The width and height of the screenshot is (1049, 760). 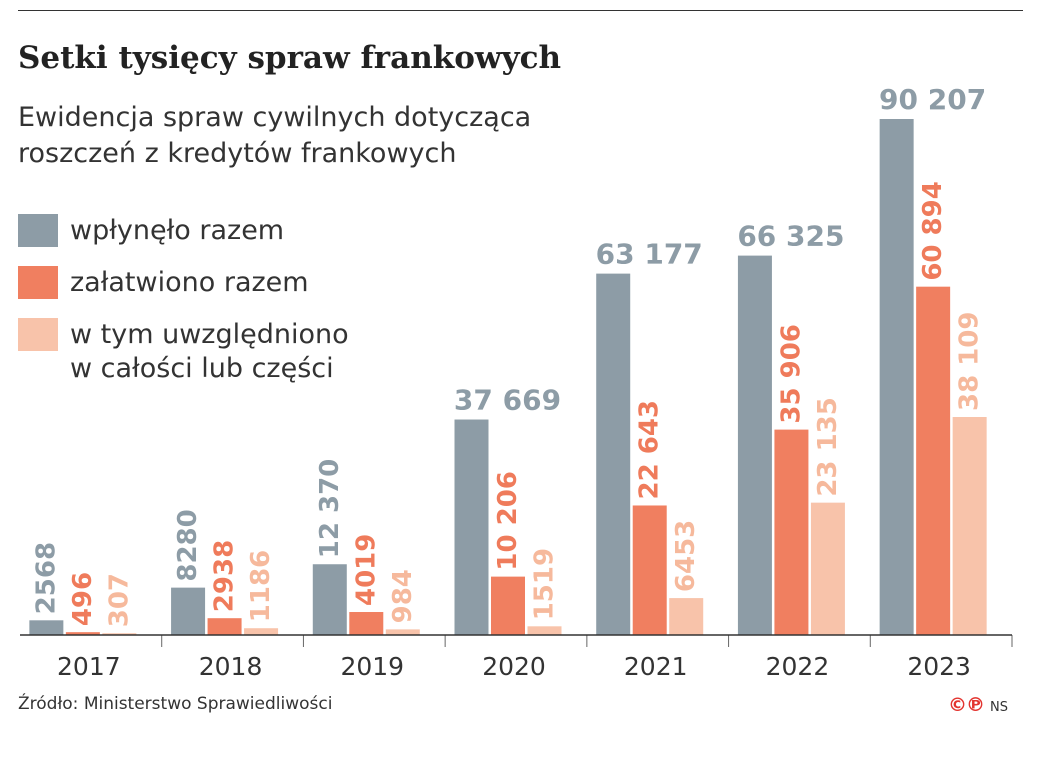 What do you see at coordinates (507, 400) in the screenshot?
I see `label-wpyneo-2020: 37 669` at bounding box center [507, 400].